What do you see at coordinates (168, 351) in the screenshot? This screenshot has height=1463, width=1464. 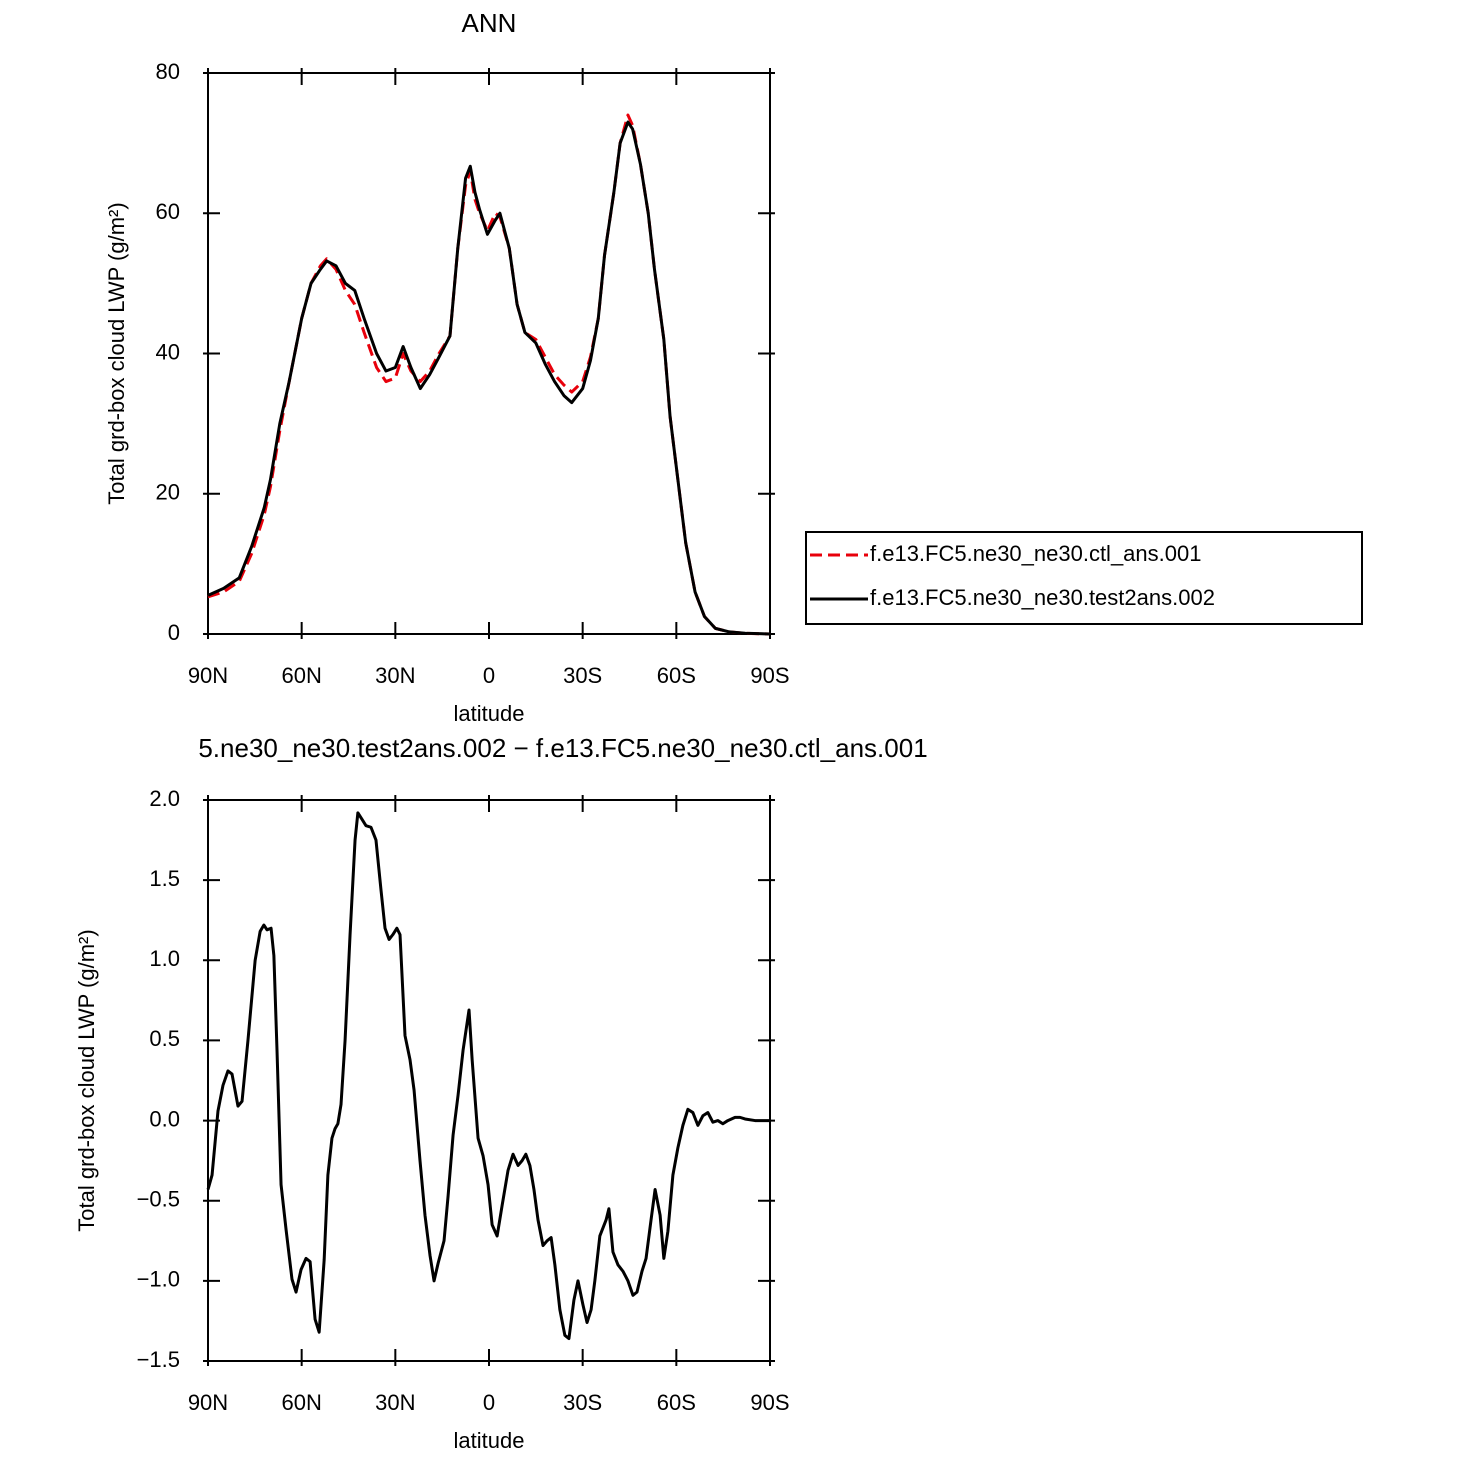 I see `y-tick-label: 40` at bounding box center [168, 351].